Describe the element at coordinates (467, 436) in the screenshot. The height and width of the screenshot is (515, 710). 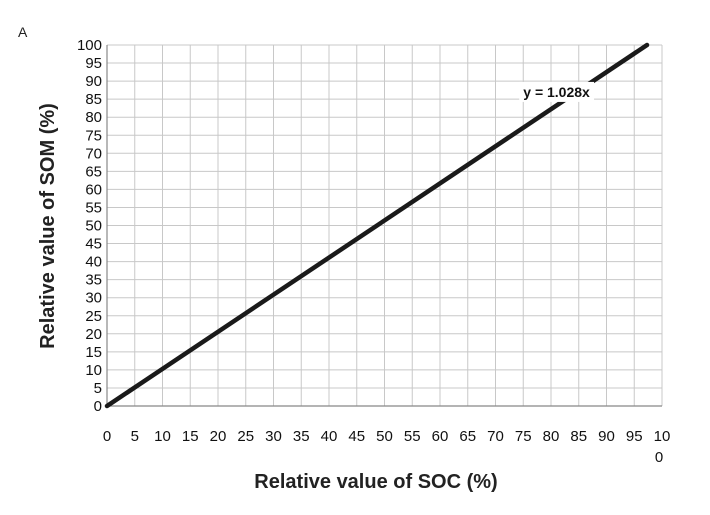
I see `x-tick-label: 65` at that location.